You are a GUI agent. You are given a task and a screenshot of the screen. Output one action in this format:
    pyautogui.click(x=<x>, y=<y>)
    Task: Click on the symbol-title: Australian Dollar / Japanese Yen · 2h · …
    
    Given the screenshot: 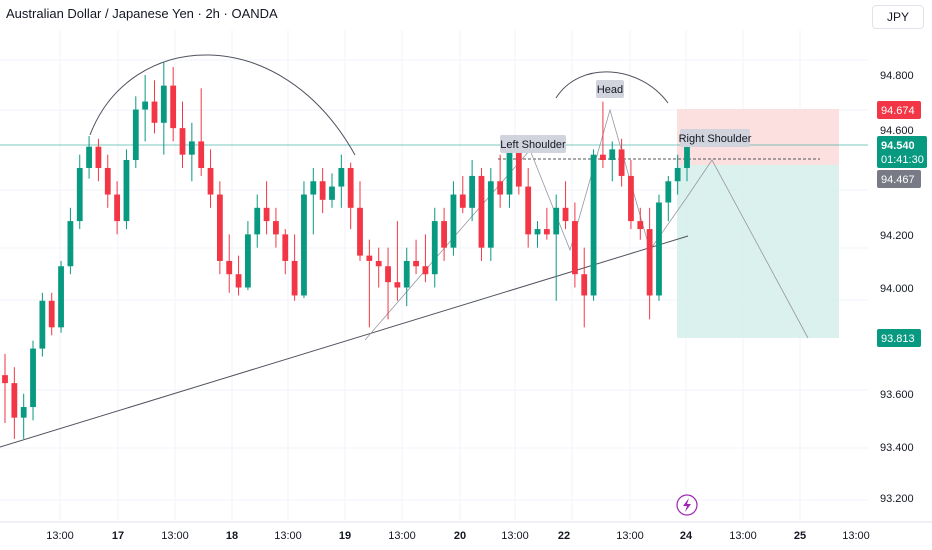 What is the action you would take?
    pyautogui.click(x=142, y=13)
    